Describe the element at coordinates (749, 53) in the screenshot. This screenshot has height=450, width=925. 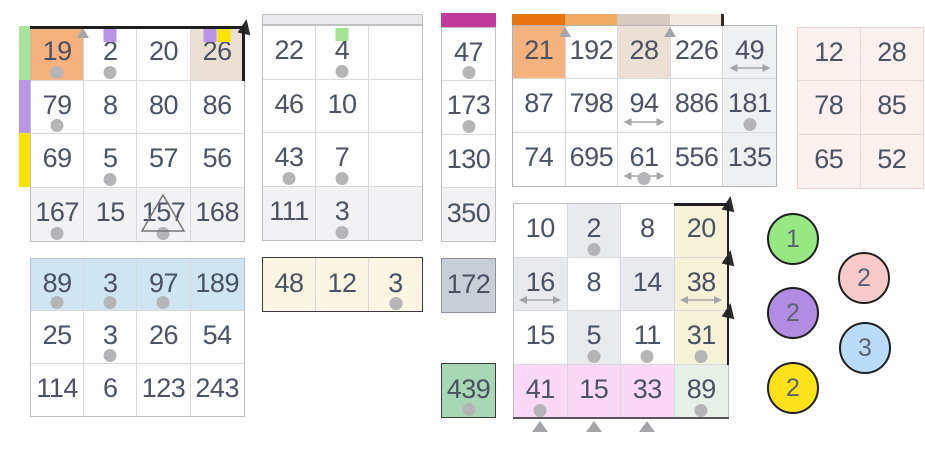
I see `grid-cell: 49` at that location.